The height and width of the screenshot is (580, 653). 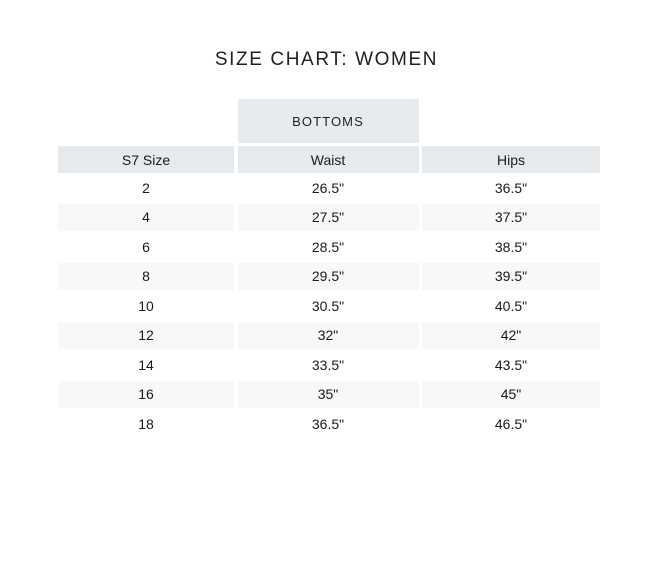 What do you see at coordinates (511, 187) in the screenshot?
I see `cell-hips: 36.5"` at bounding box center [511, 187].